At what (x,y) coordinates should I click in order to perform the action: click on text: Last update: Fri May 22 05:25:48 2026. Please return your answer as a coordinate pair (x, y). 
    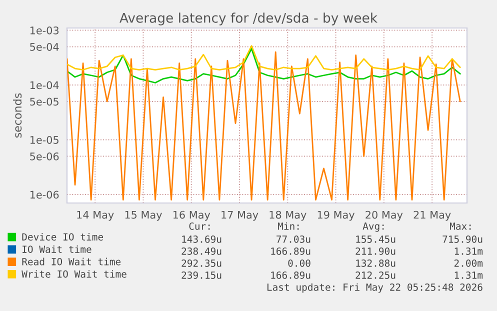
    Looking at the image, I should click on (374, 288).